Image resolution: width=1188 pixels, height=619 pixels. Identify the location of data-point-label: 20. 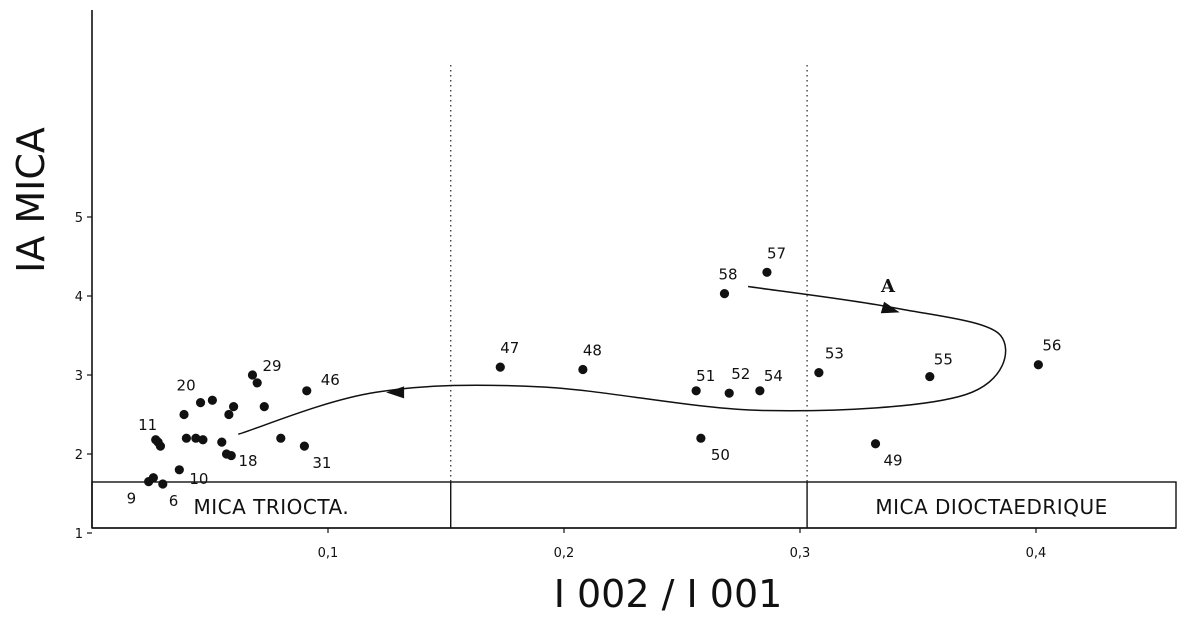
(186, 386).